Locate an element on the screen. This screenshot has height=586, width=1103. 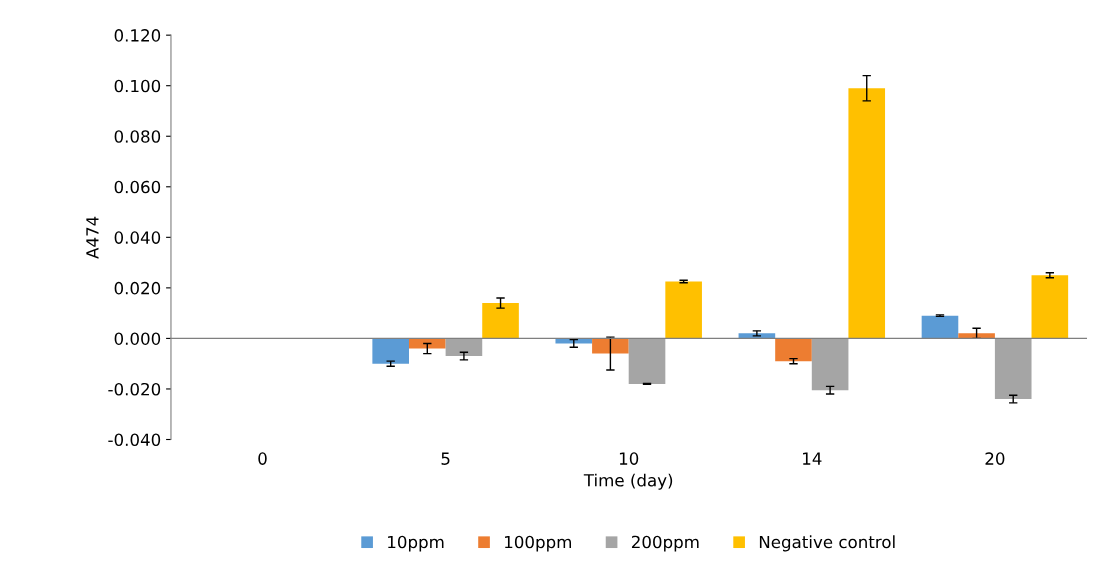
y-tick-label: 0.000 is located at coordinates (137, 338).